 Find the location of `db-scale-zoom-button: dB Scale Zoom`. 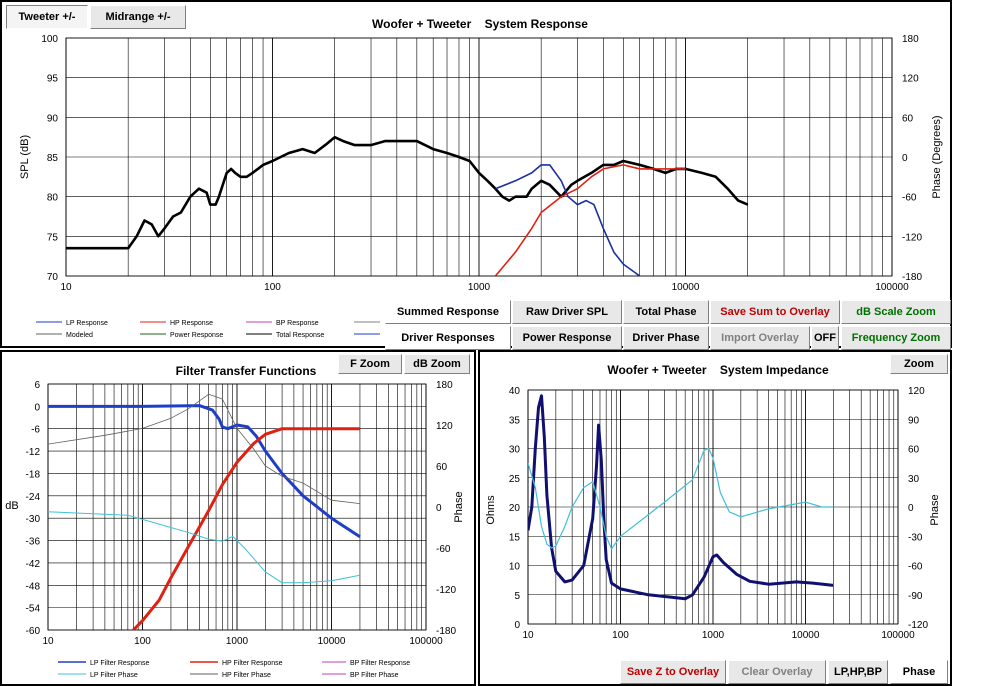

db-scale-zoom-button: dB Scale Zoom is located at coordinates (896, 312).